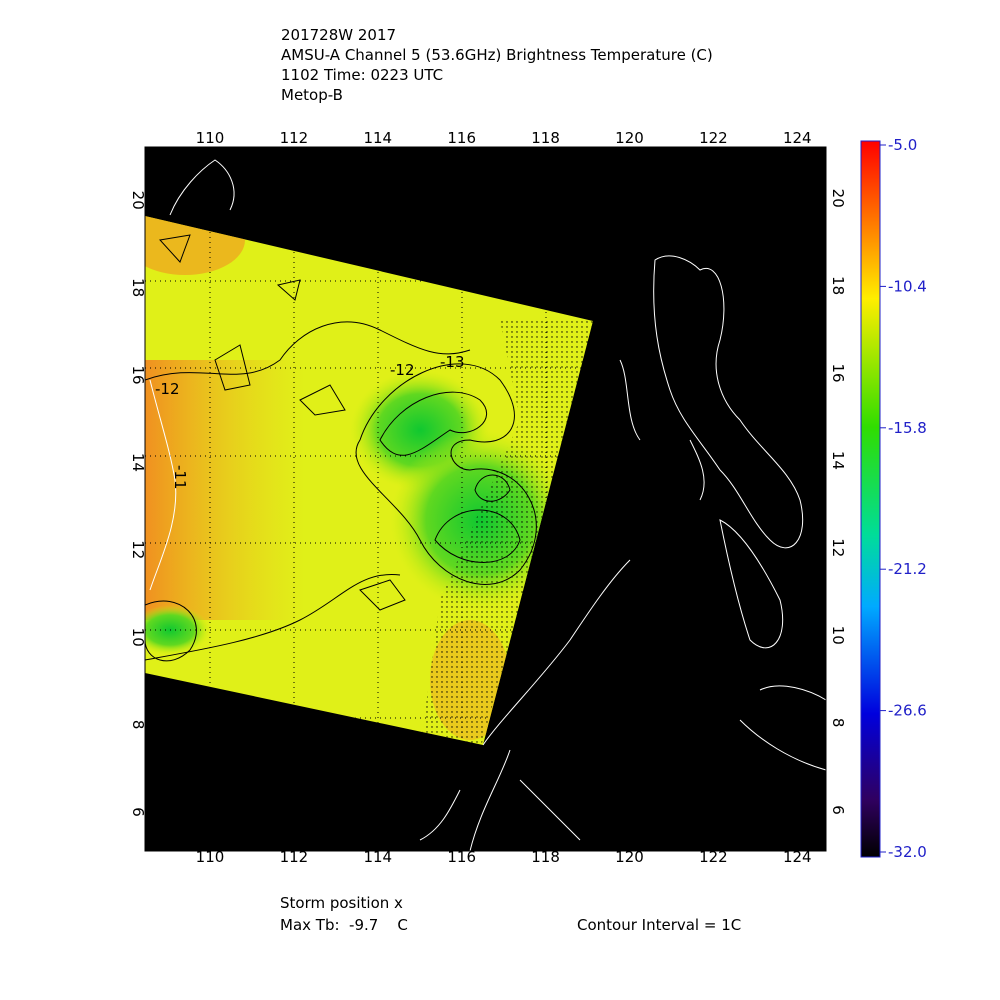 This screenshot has height=1000, width=1000. I want to click on lon-label-bottom: 112, so click(294, 857).